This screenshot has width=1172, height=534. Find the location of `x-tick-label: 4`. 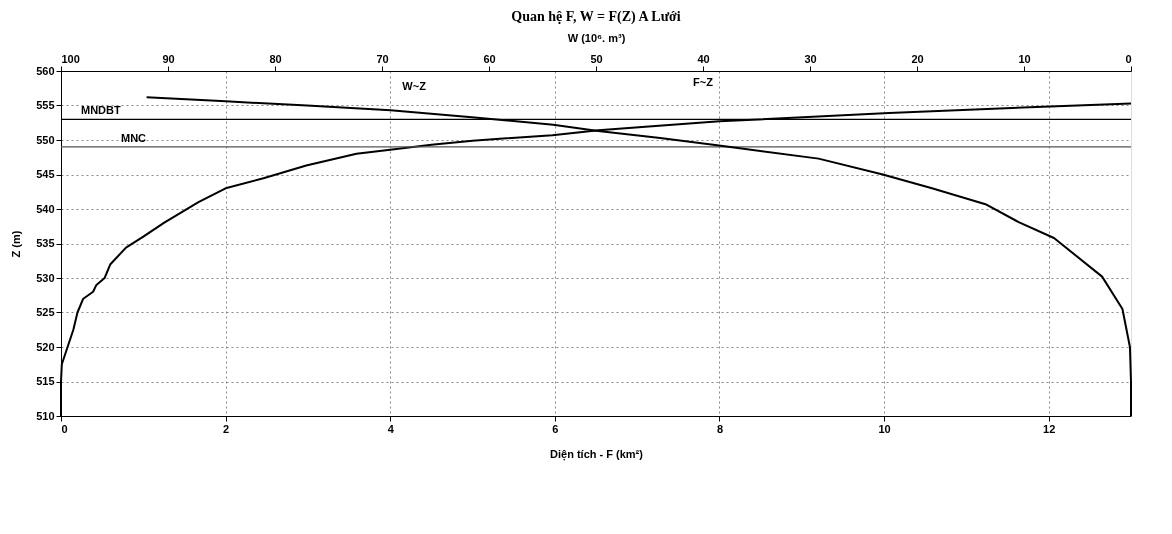

x-tick-label: 4 is located at coordinates (391, 428).